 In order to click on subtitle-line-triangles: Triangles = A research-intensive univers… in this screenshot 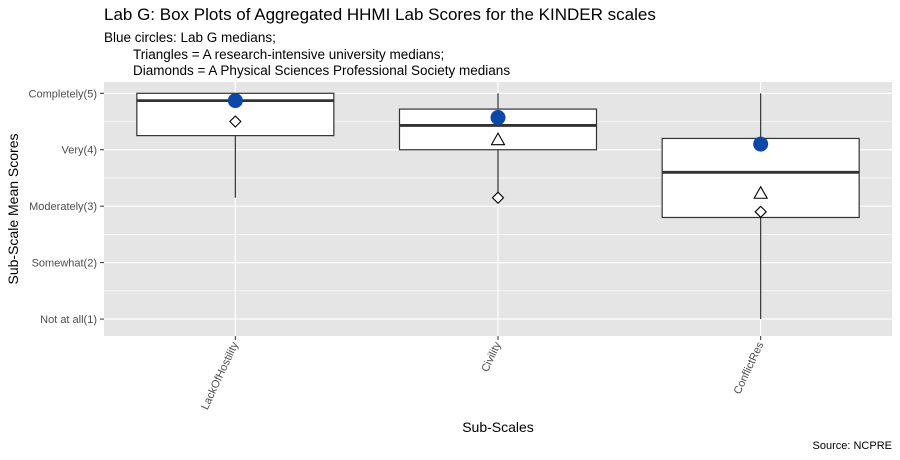, I will do `click(289, 54)`.